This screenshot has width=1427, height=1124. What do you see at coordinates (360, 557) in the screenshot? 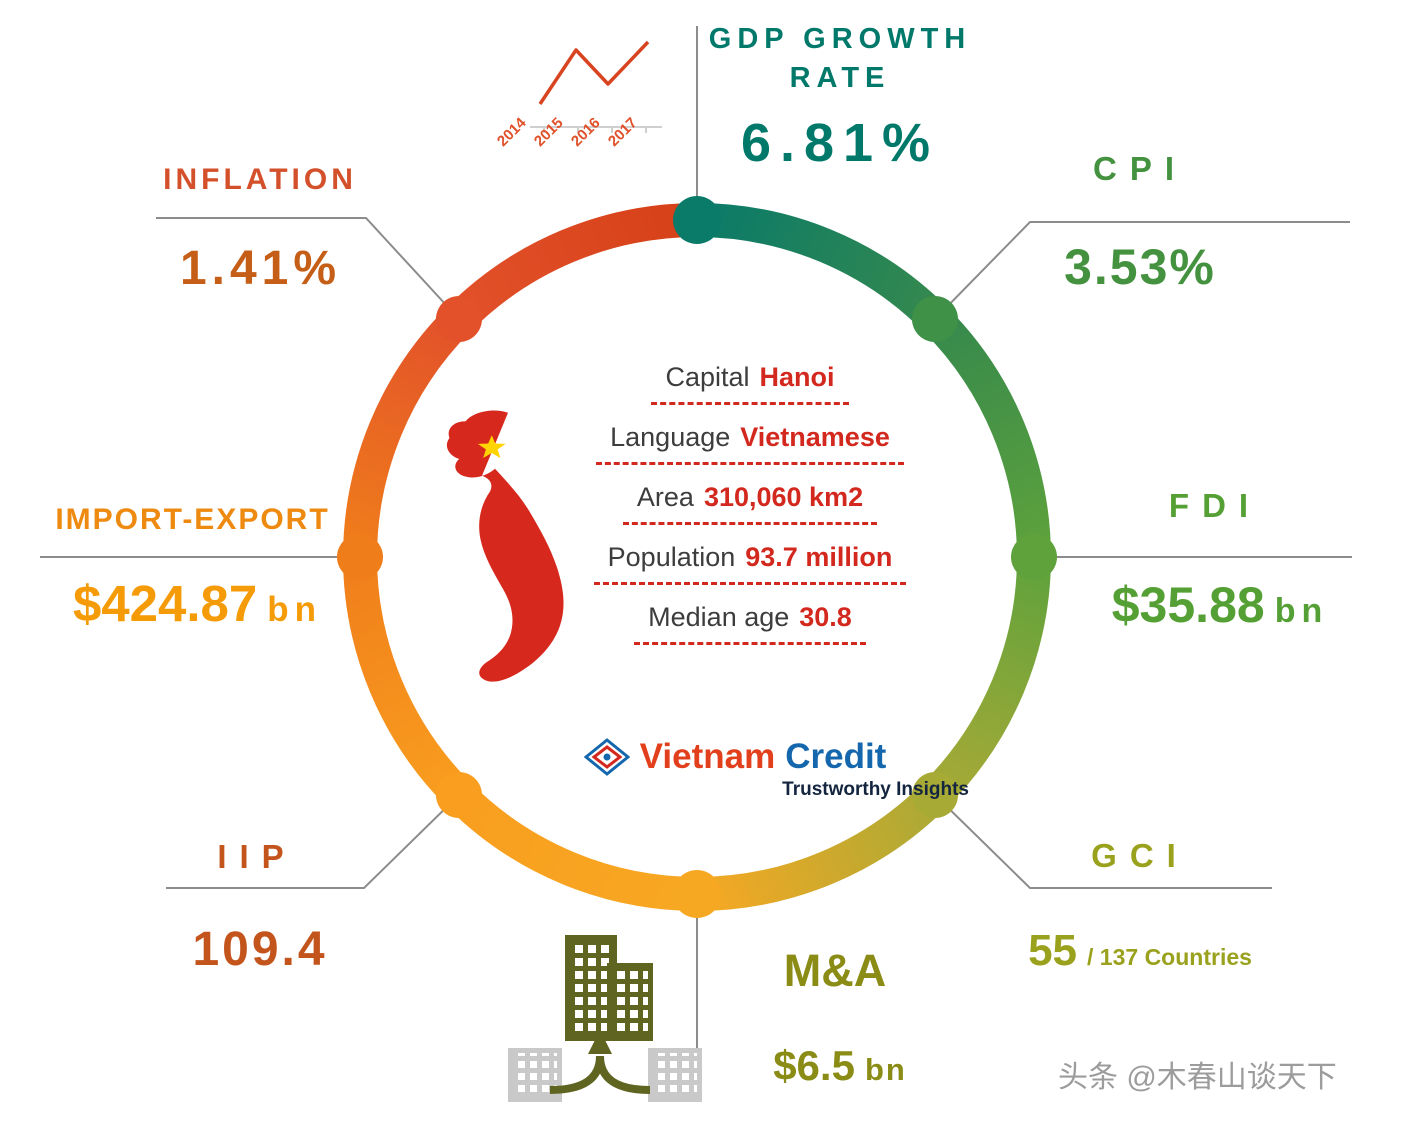
I see `ring-node-import-export` at bounding box center [360, 557].